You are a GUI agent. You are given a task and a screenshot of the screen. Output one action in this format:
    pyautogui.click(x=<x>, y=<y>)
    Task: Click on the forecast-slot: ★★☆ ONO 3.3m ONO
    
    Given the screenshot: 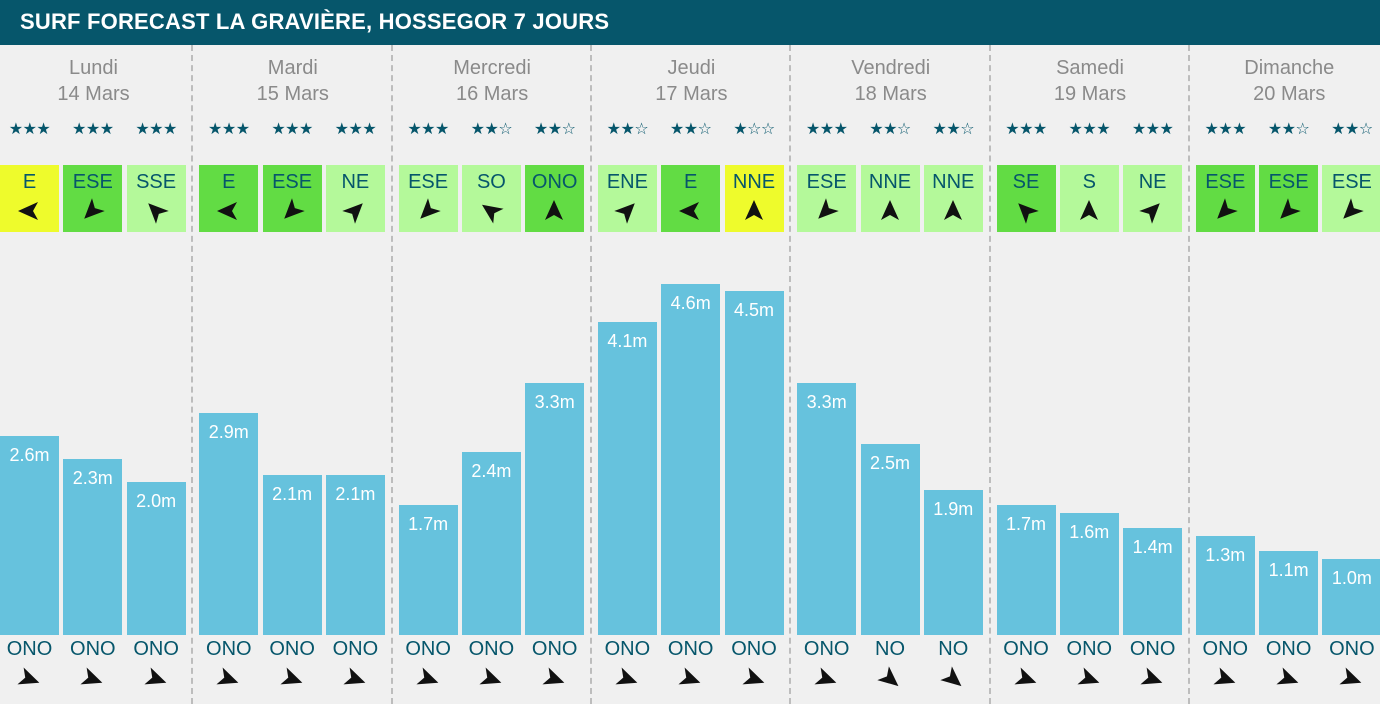 What is the action you would take?
    pyautogui.click(x=555, y=374)
    